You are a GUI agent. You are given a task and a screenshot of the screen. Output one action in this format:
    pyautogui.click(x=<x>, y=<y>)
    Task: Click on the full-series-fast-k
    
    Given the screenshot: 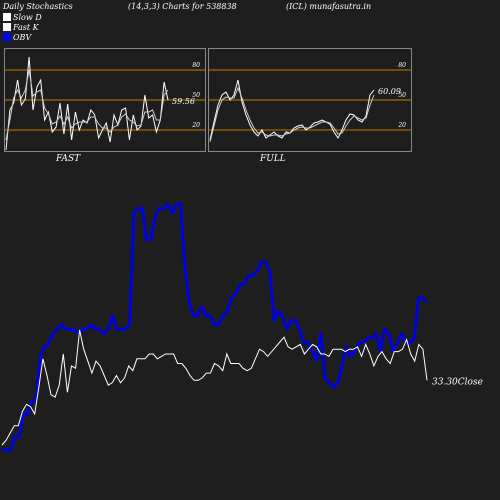 What is the action you would take?
    pyautogui.click(x=292, y=110)
    